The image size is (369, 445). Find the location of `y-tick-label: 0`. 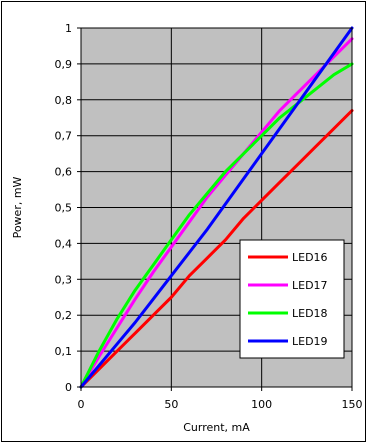

y-tick-label: 0 is located at coordinates (68, 387).